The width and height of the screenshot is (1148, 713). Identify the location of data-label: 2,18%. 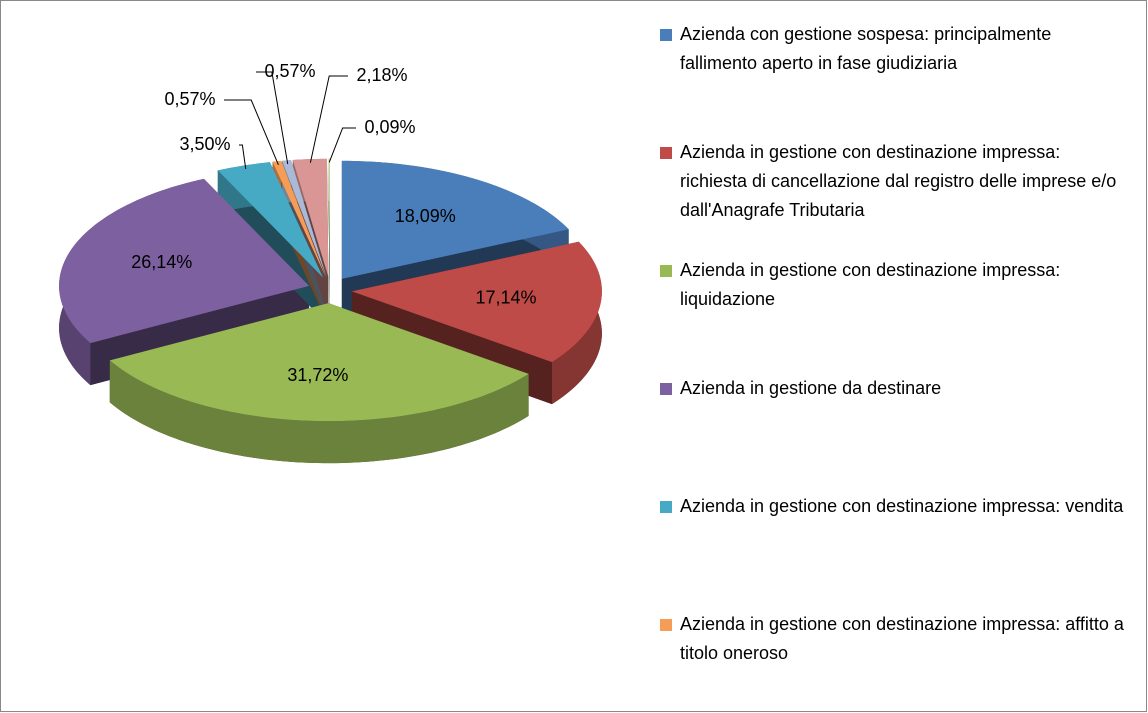
(381, 75).